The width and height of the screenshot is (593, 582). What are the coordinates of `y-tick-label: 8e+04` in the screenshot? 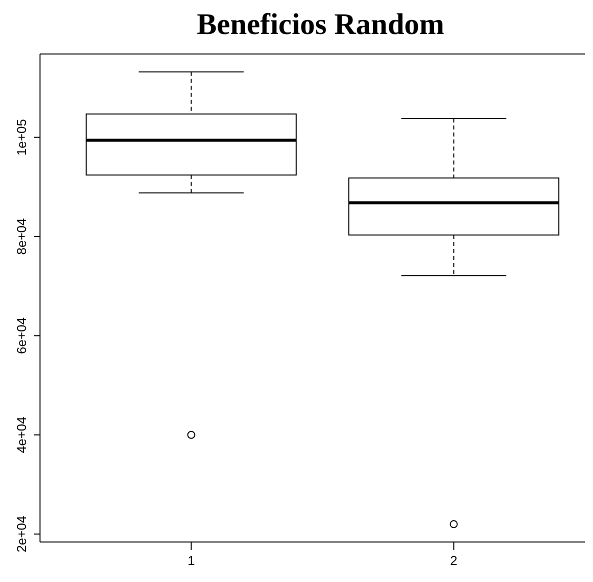 It's located at (21, 236).